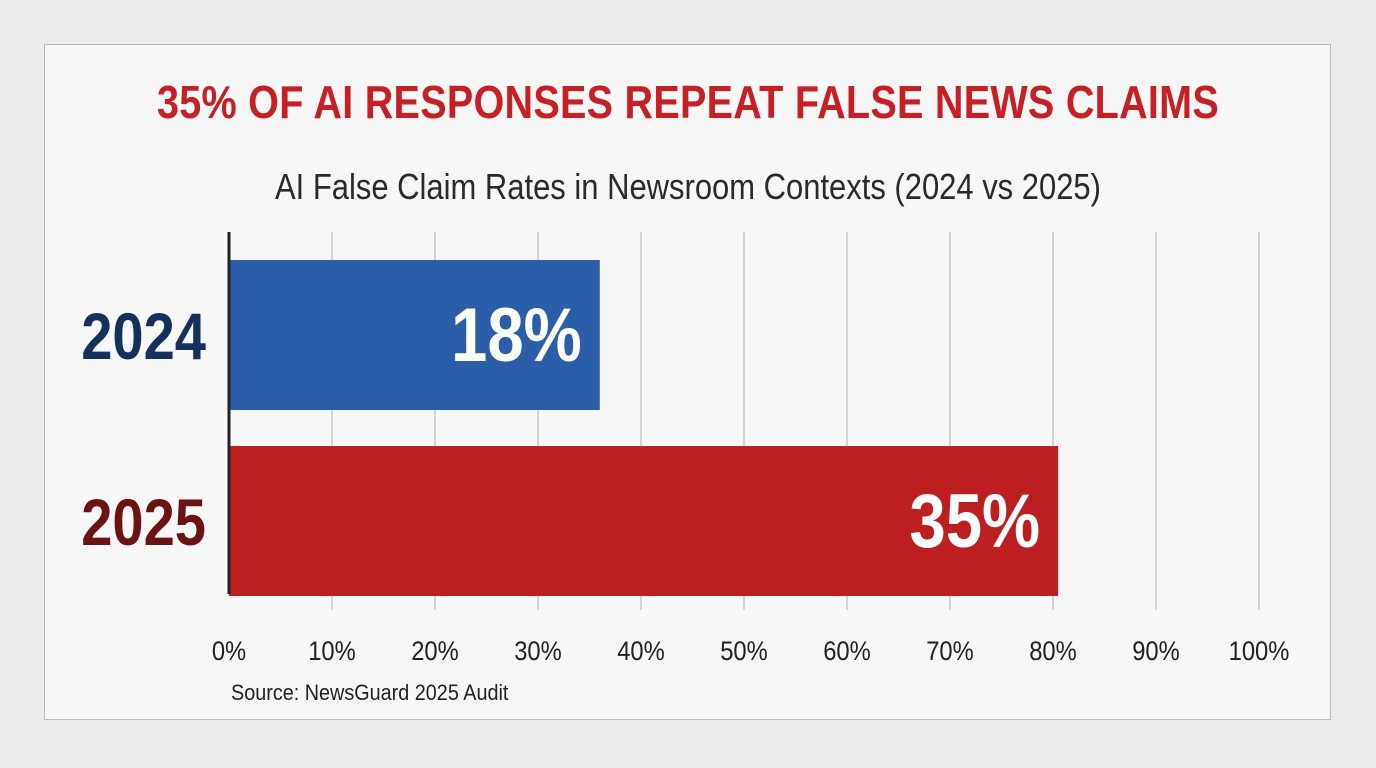  Describe the element at coordinates (538, 652) in the screenshot. I see `x-tick-label: 30%` at that location.